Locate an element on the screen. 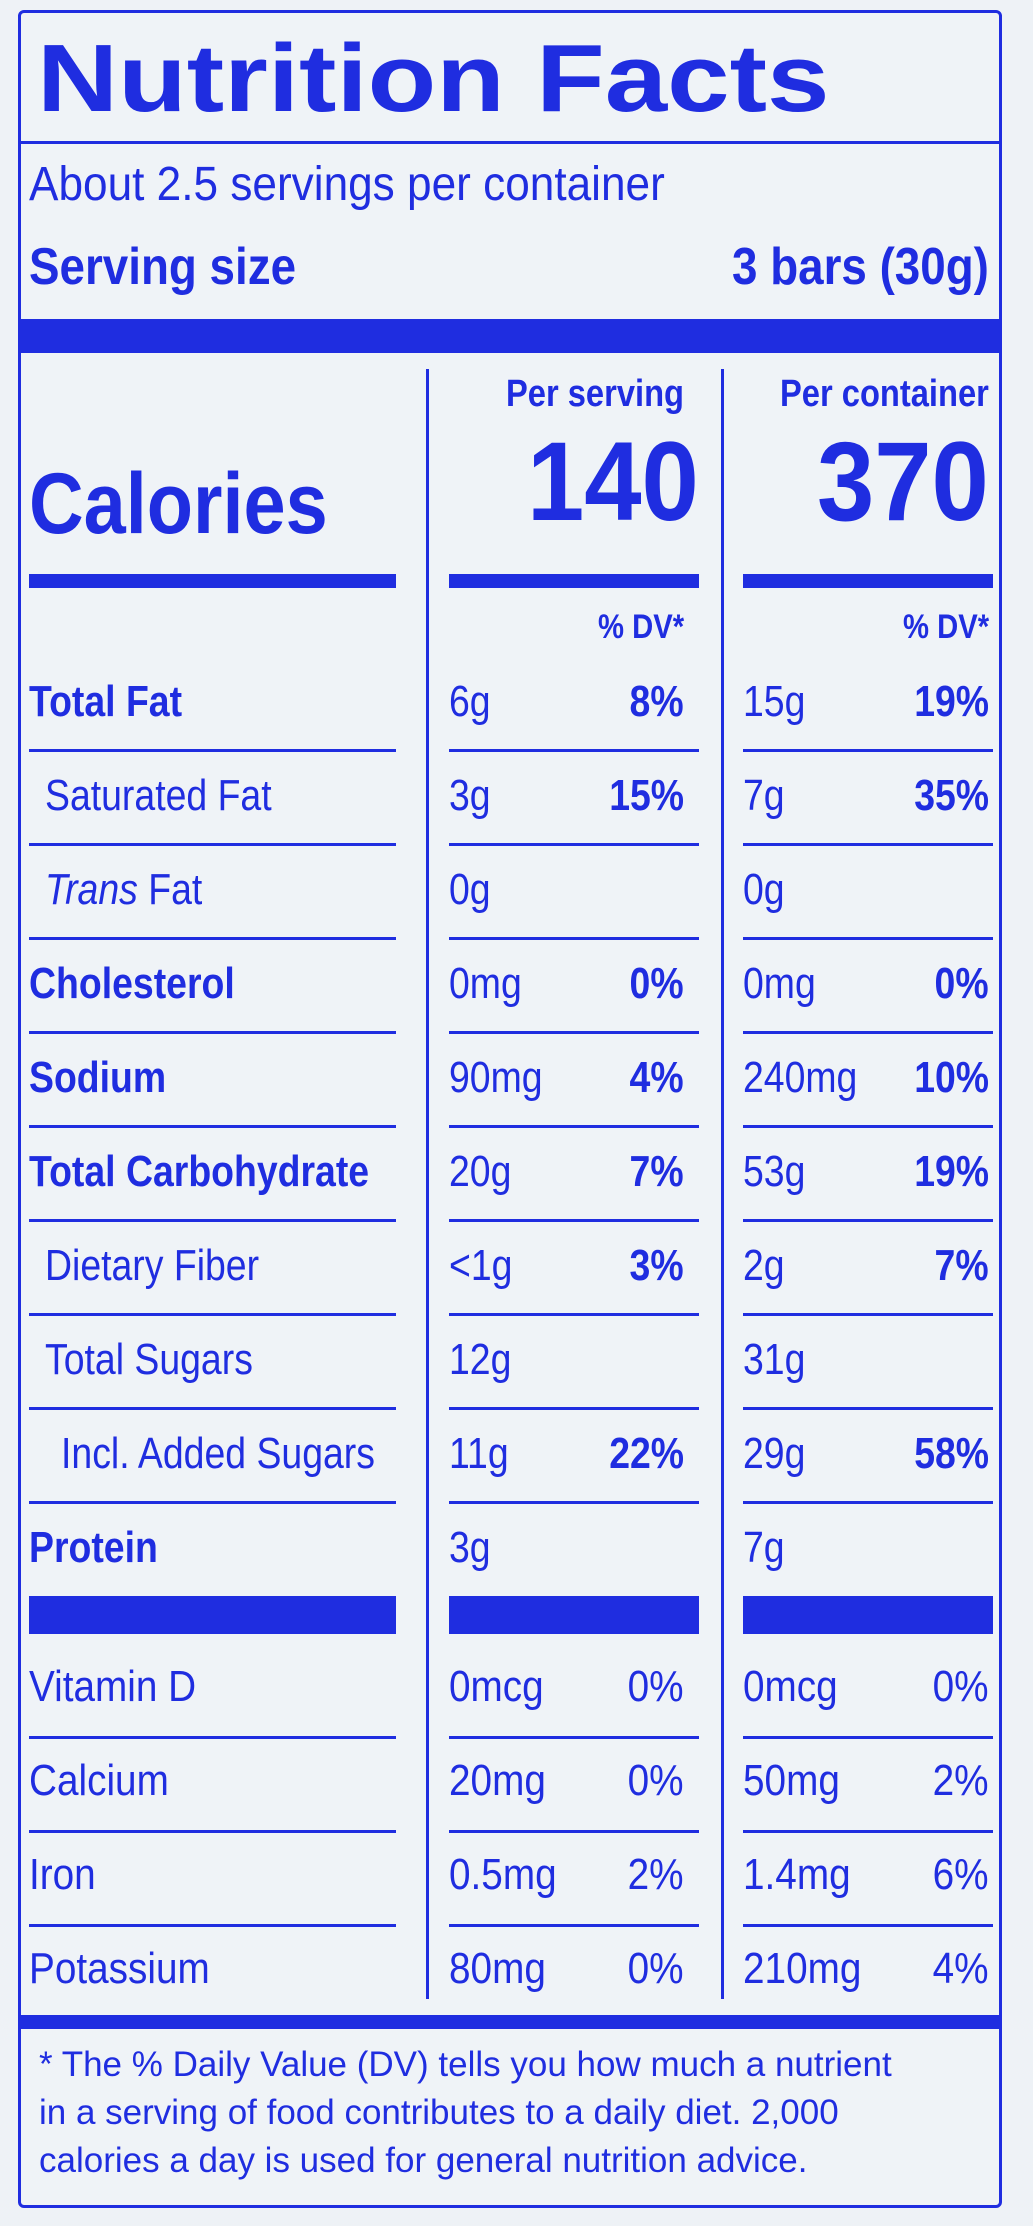 This screenshot has height=2226, width=1033. nutrient-name: Protein is located at coordinates (93, 1547).